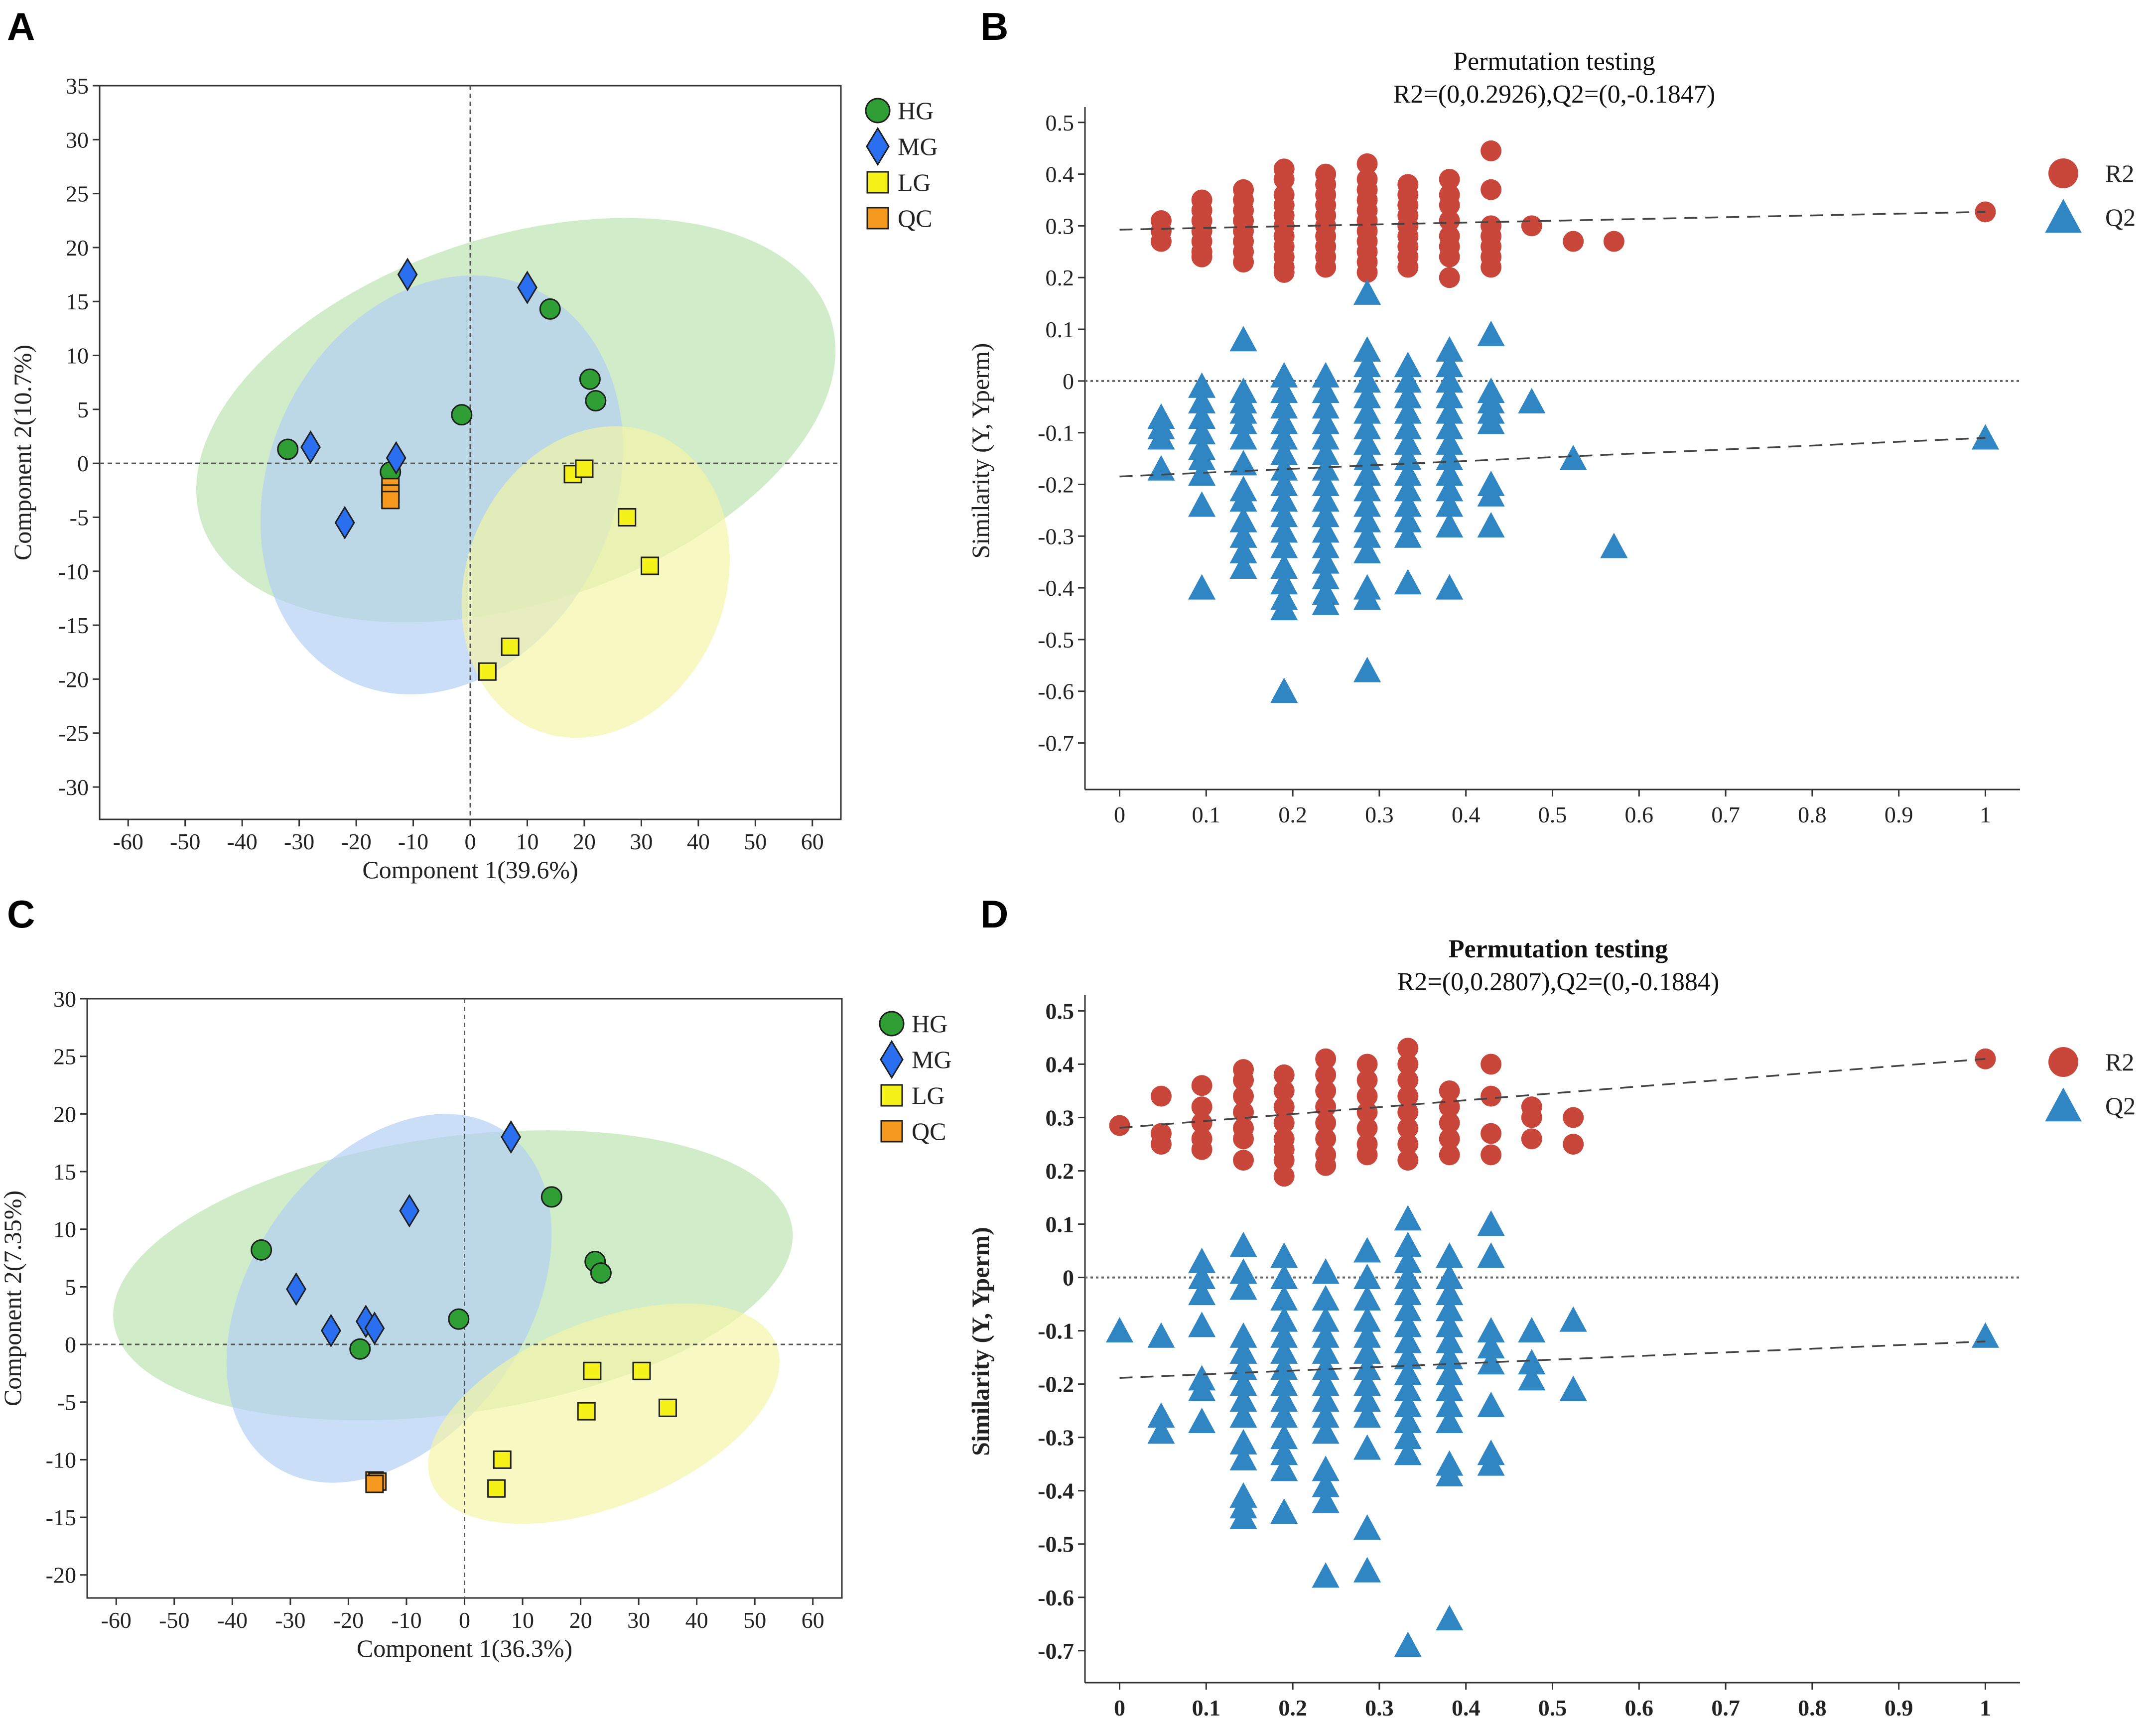 The height and width of the screenshot is (1722, 2156). I want to click on confidence-ellipse-lg, so click(604, 1413).